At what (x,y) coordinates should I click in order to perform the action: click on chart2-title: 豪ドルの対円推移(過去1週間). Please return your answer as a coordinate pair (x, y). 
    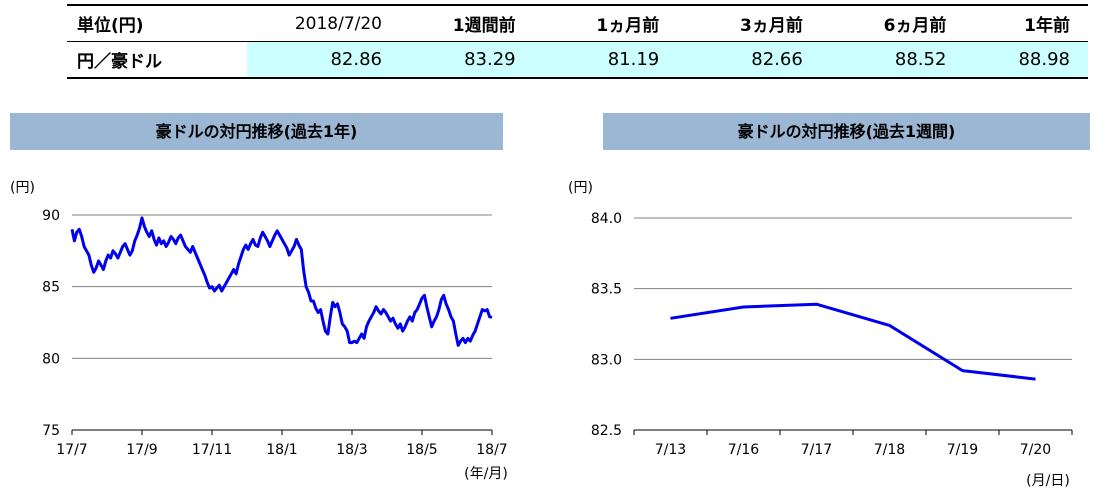
    Looking at the image, I should click on (846, 131).